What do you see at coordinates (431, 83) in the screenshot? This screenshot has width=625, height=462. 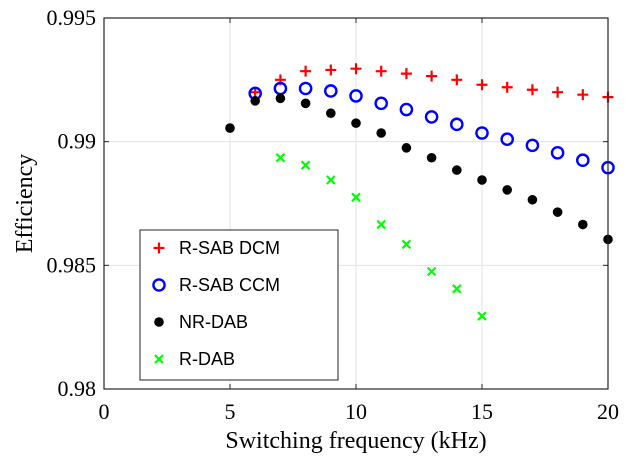 I see `series-r-sab-dcm` at bounding box center [431, 83].